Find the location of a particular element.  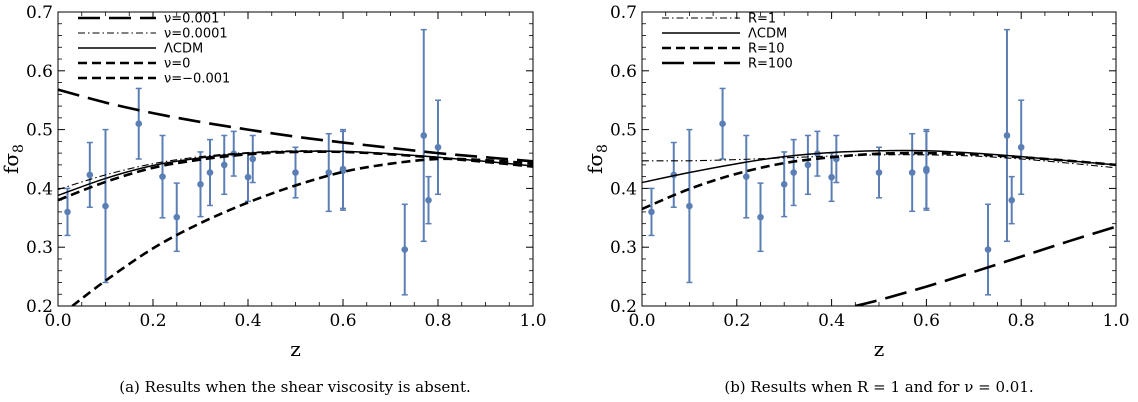

legend-label: R=1 is located at coordinates (762, 19).